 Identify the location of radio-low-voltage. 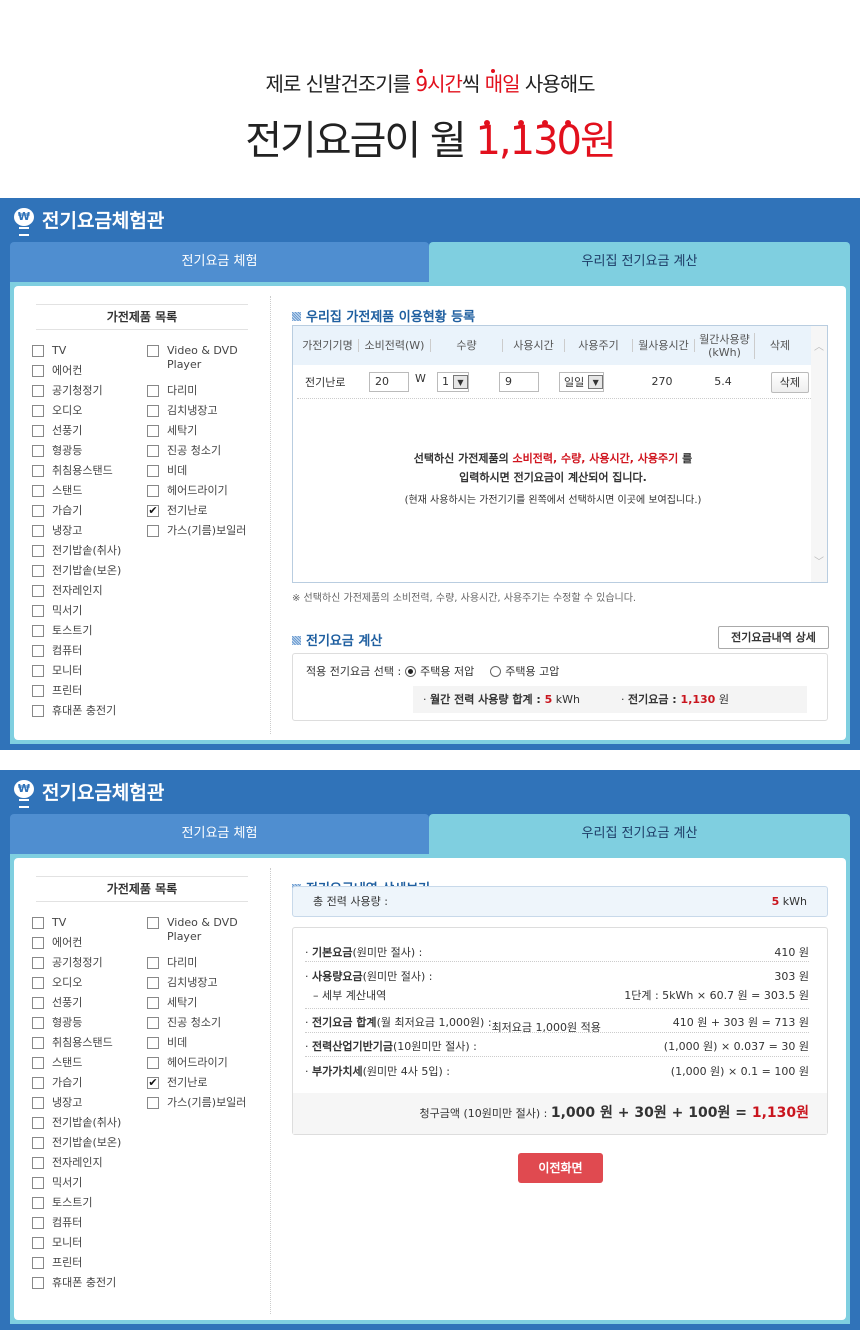
(411, 671).